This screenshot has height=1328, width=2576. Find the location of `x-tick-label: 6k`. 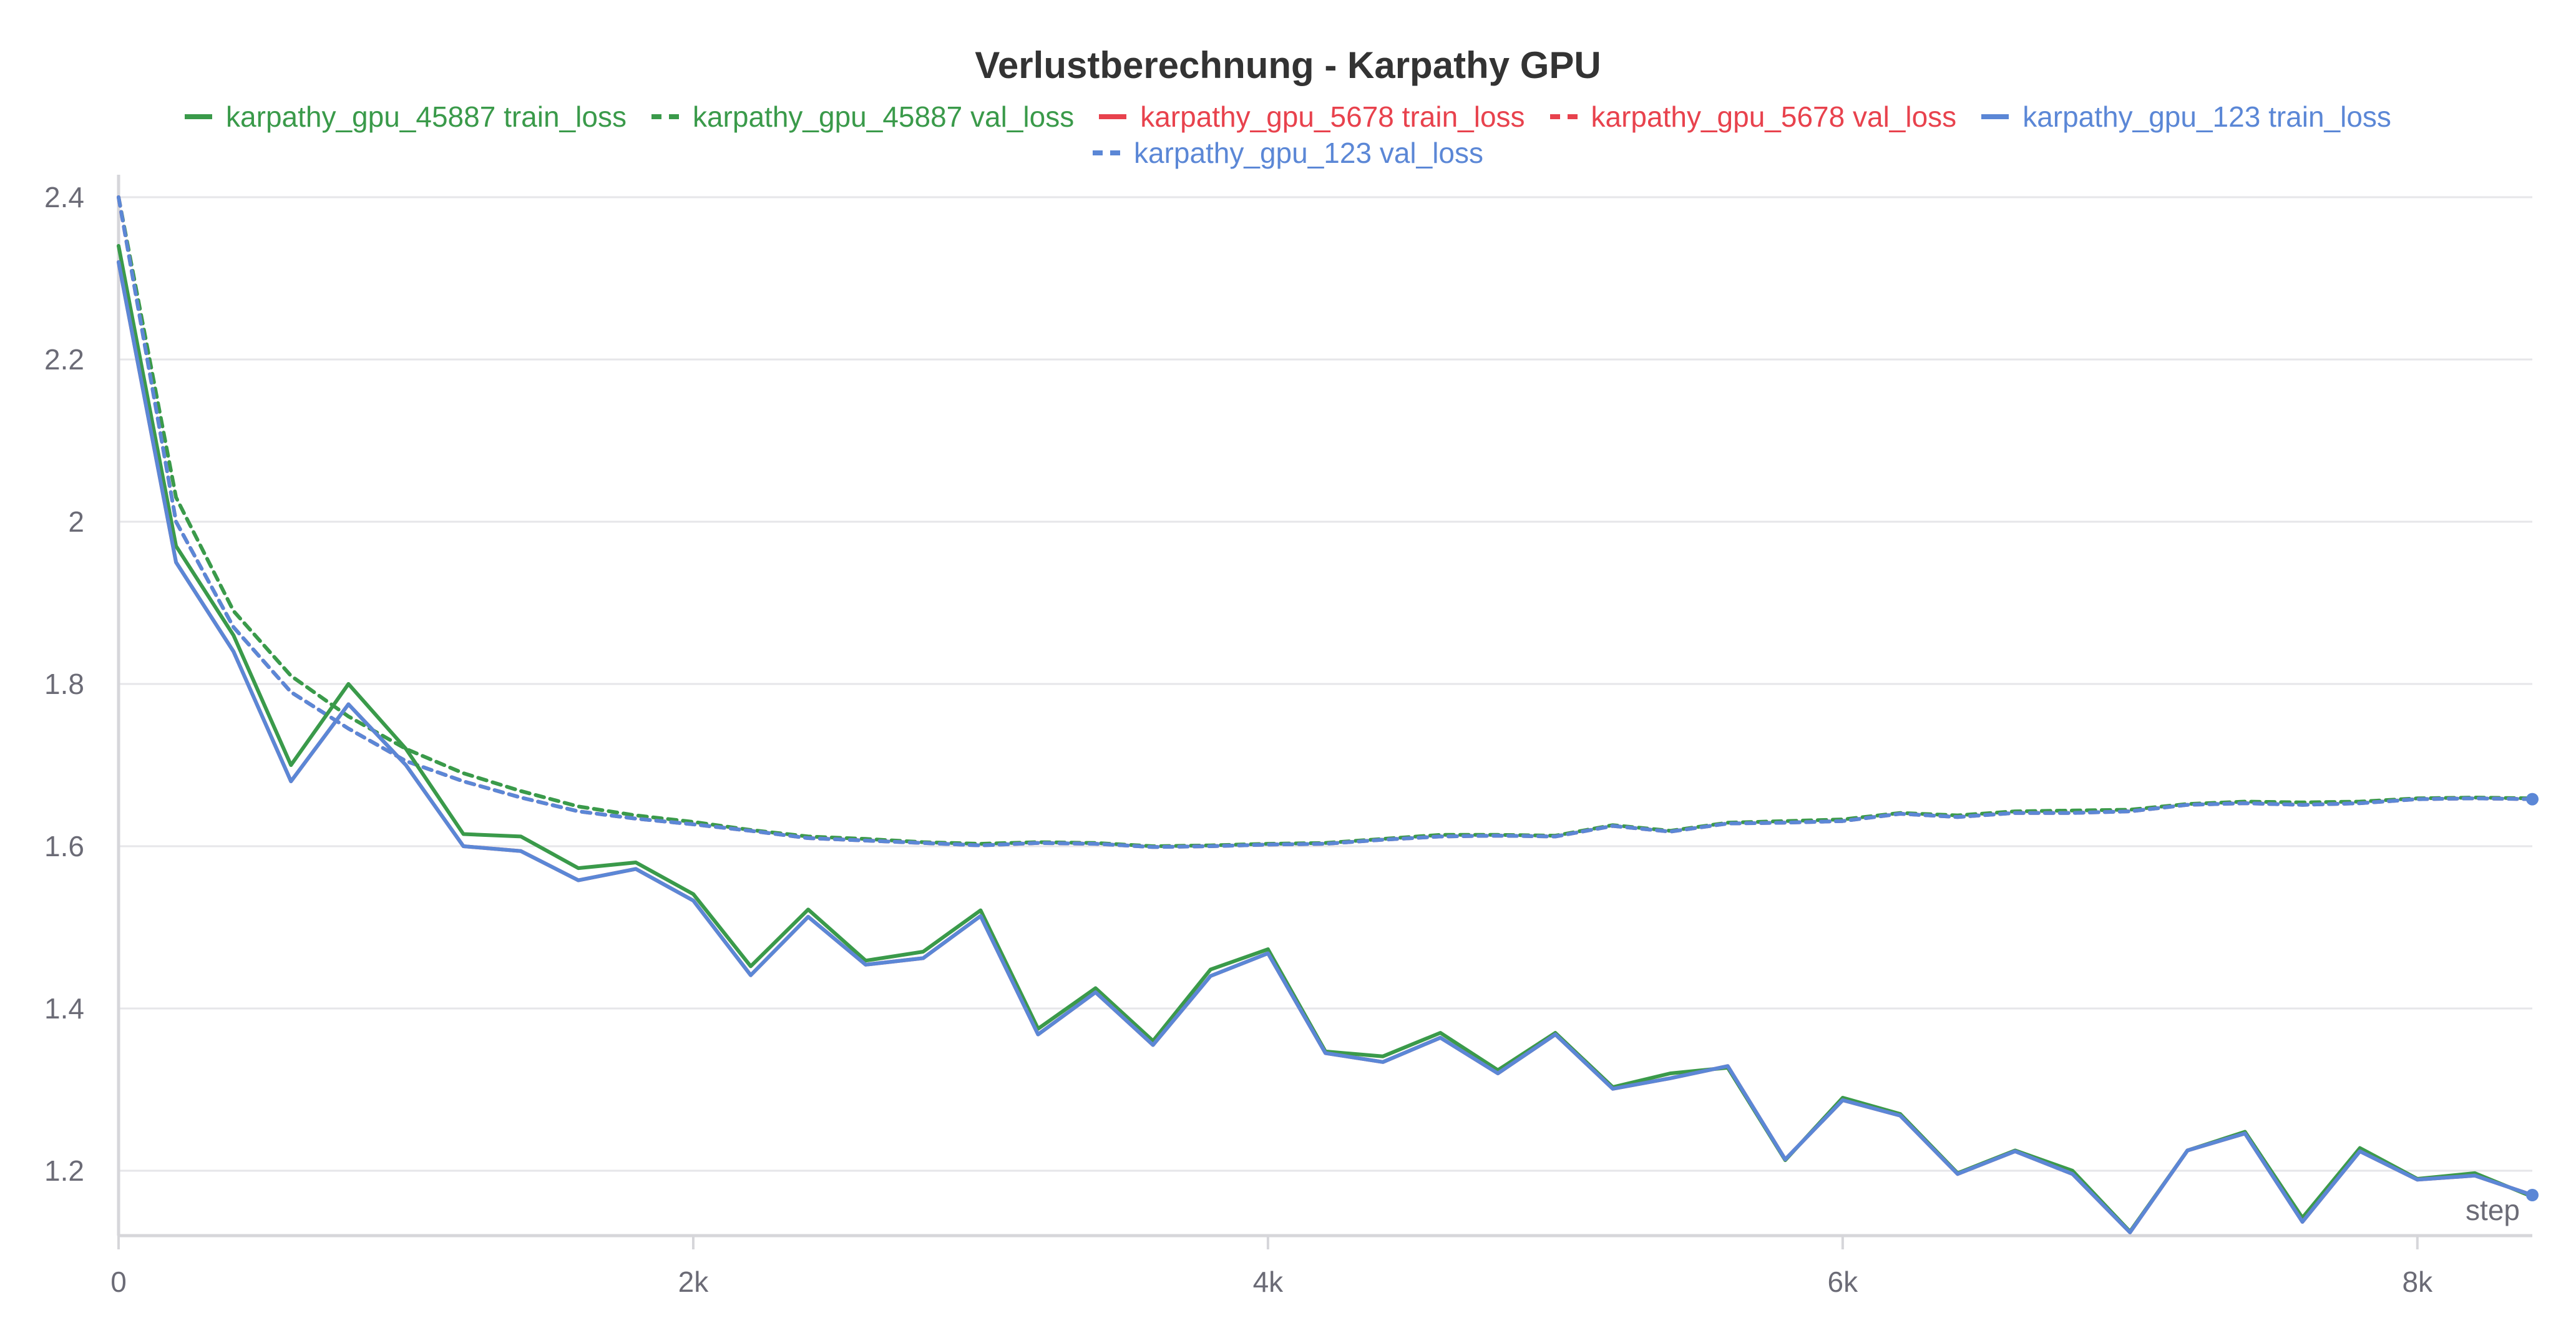

x-tick-label: 6k is located at coordinates (1843, 1282).